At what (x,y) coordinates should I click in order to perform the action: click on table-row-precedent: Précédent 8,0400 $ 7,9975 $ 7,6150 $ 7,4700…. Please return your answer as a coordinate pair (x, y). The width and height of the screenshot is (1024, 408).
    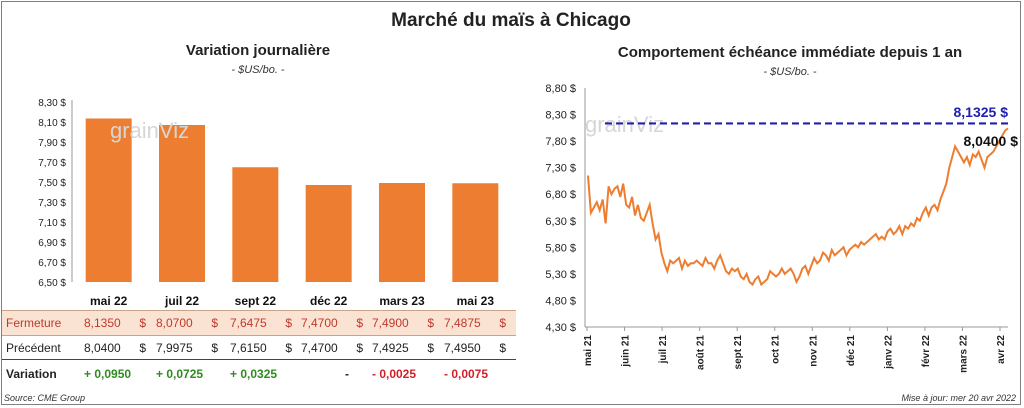
    Looking at the image, I should click on (259, 348).